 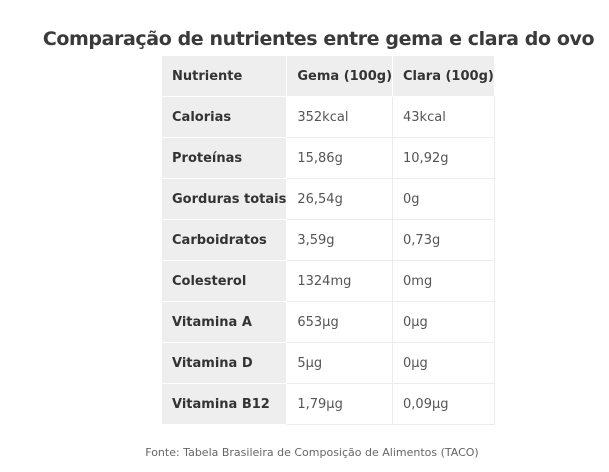 I want to click on nutrient-label: Proteínas, so click(x=225, y=158).